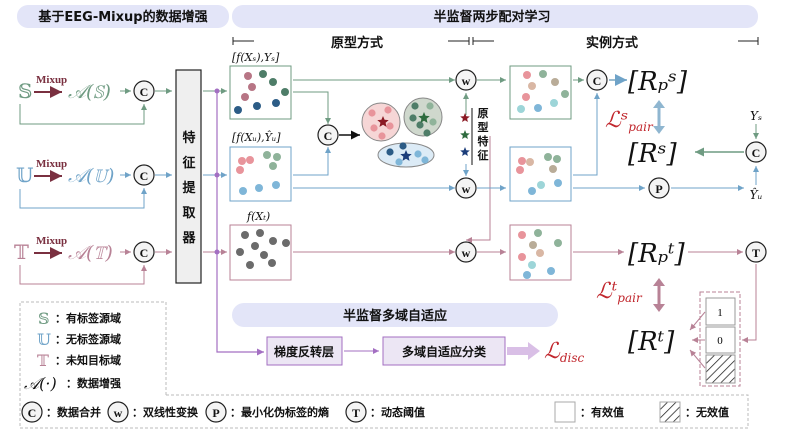  Describe the element at coordinates (43, 360) in the screenshot. I see `legend-T-symbol: 𝕋` at that location.